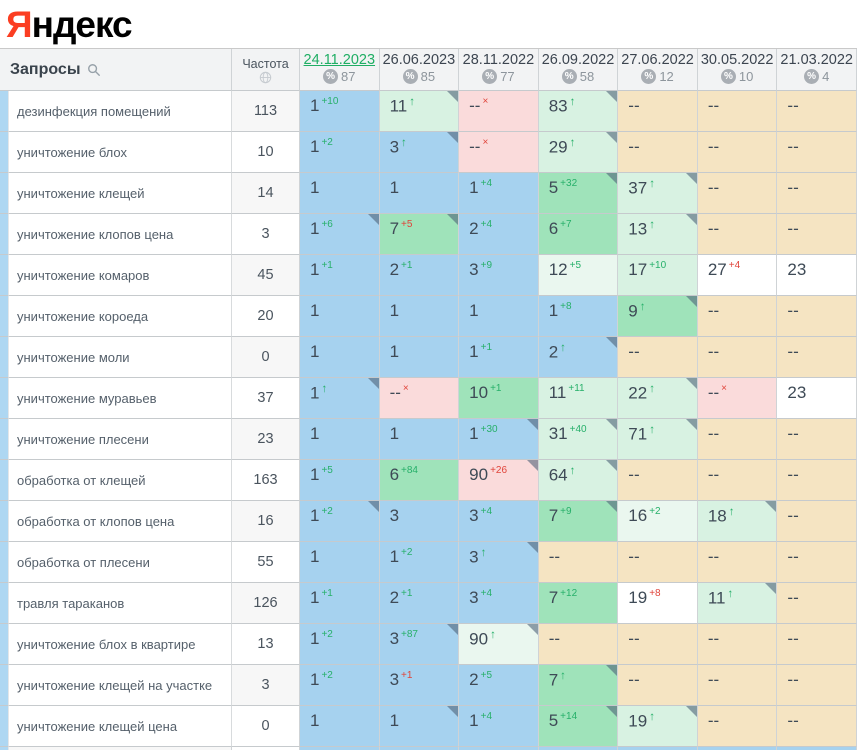  What do you see at coordinates (120, 562) in the screenshot?
I see `keyword-cell: обработка от плесени` at bounding box center [120, 562].